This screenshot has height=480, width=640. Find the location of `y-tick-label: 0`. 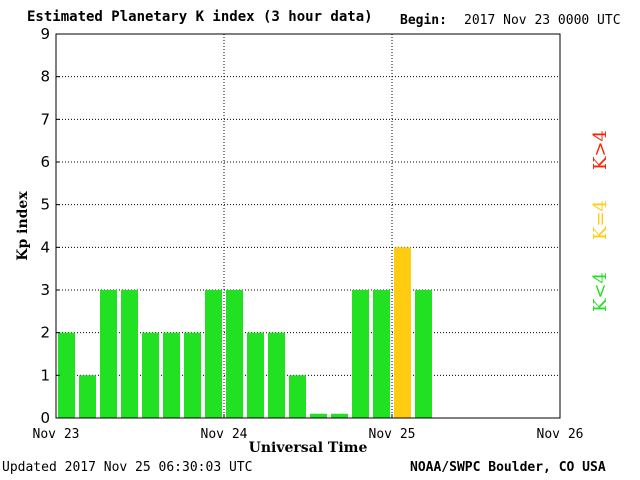

y-tick-label: 0 is located at coordinates (45, 418).